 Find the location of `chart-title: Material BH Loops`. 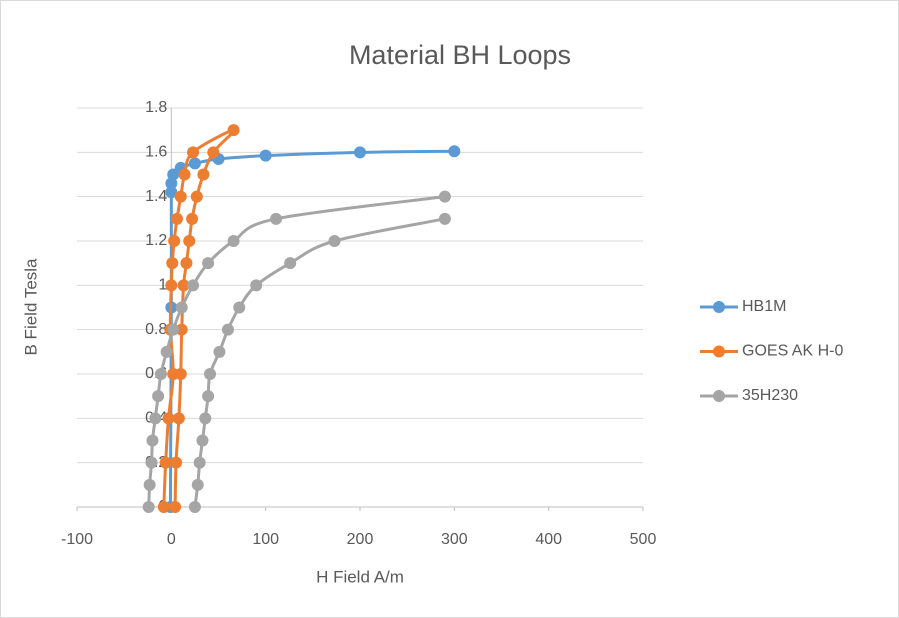

chart-title: Material BH Loops is located at coordinates (460, 55).